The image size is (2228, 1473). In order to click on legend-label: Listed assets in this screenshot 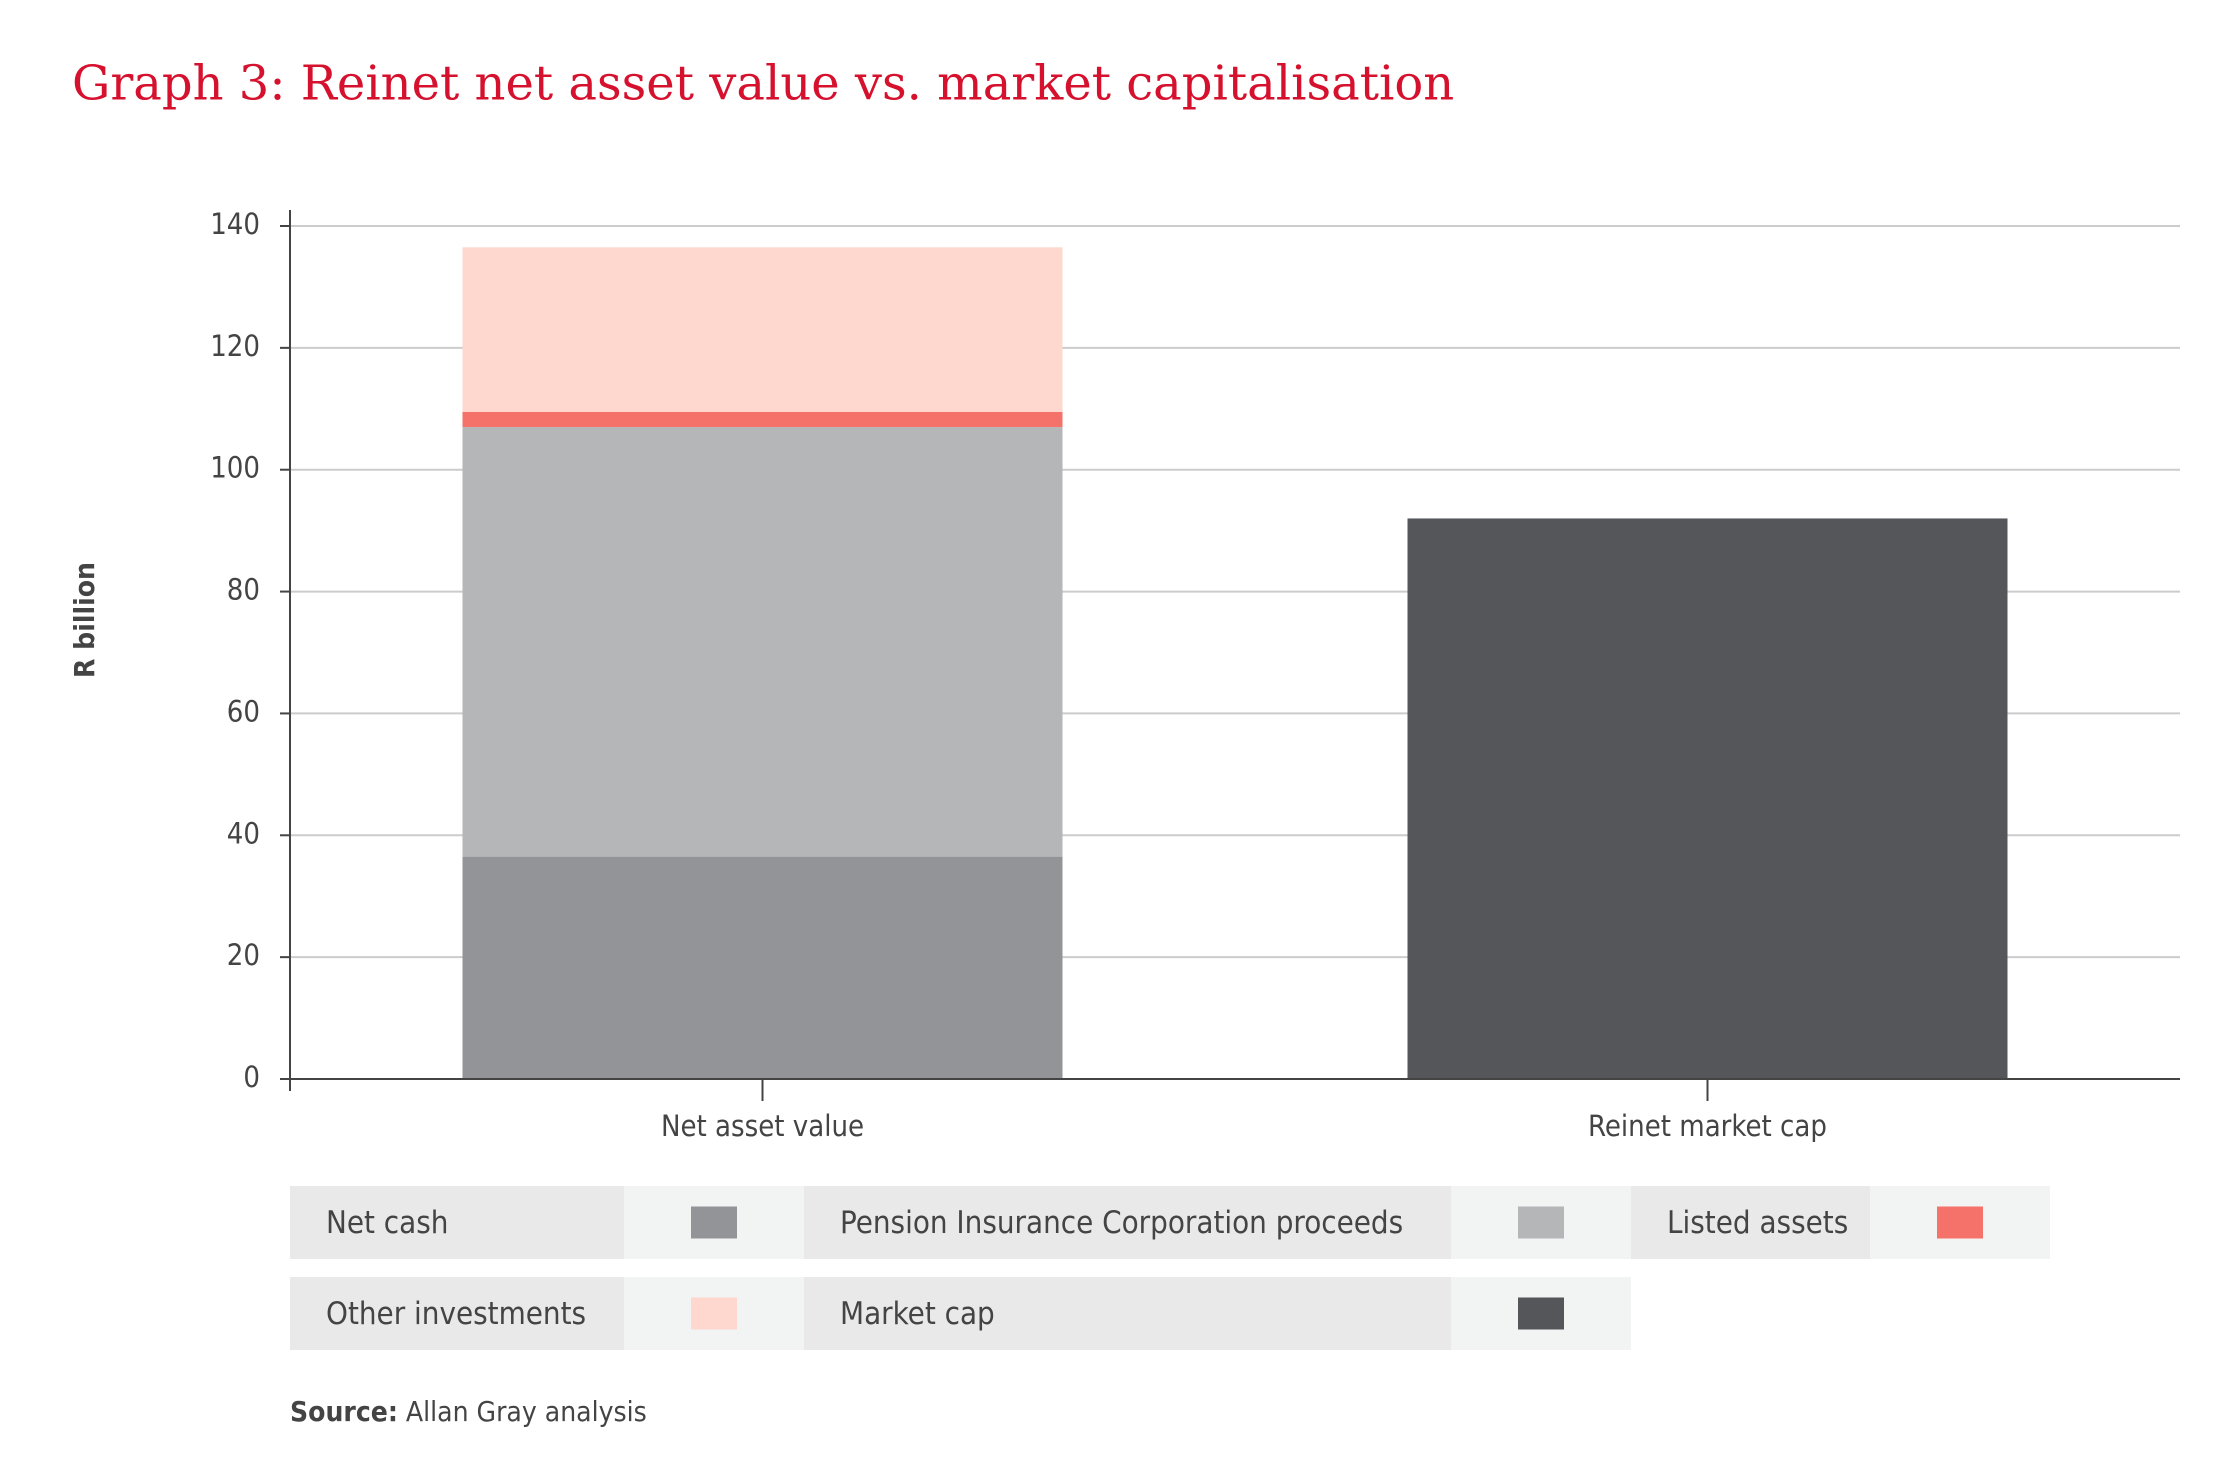, I will do `click(1757, 1223)`.